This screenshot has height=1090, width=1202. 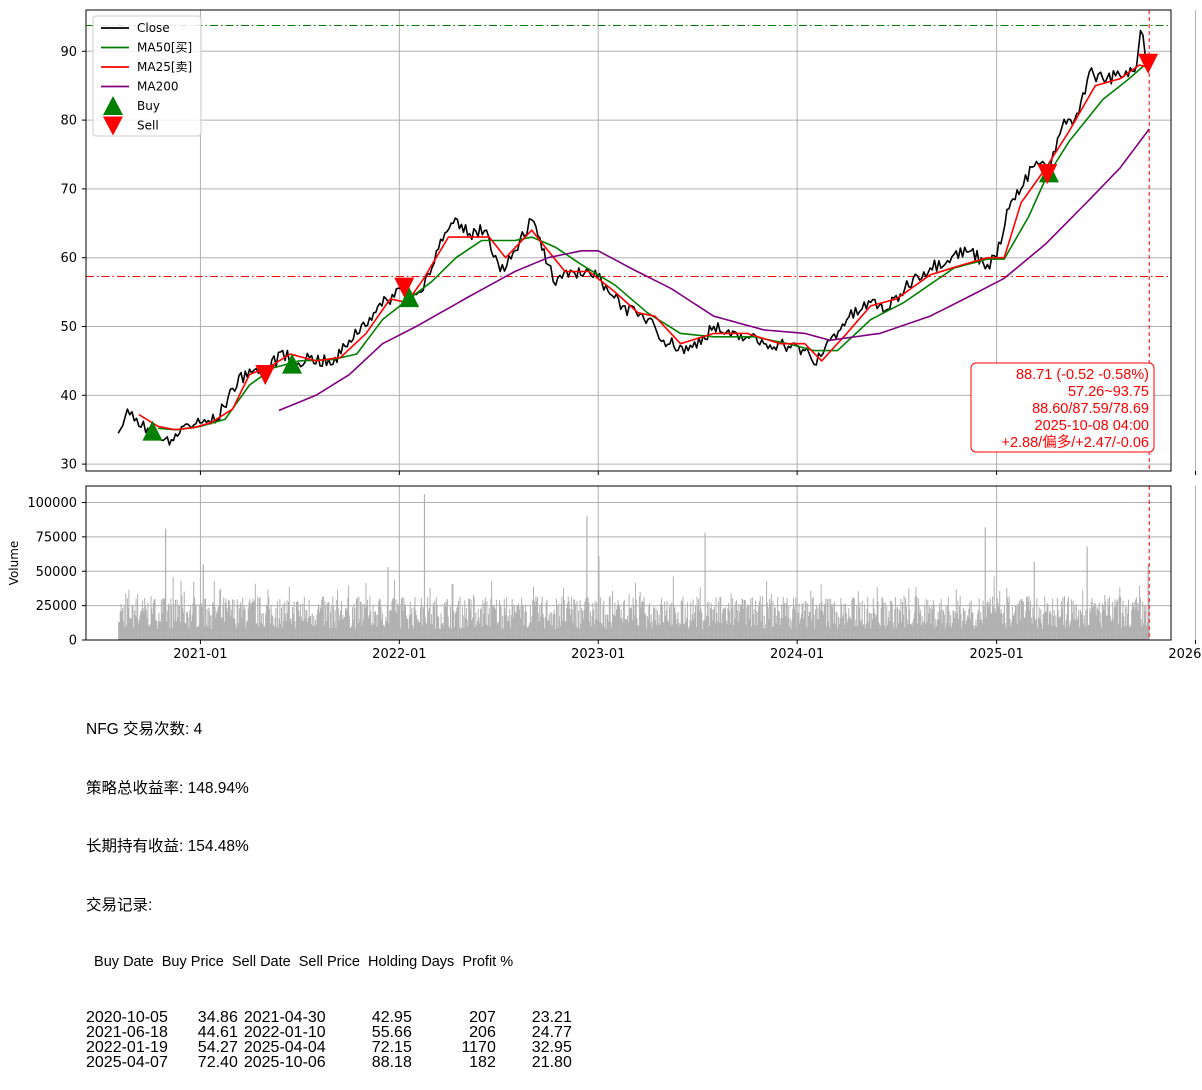 What do you see at coordinates (167, 846) in the screenshot?
I see `hold-return: 长期持有收益: 154.48%` at bounding box center [167, 846].